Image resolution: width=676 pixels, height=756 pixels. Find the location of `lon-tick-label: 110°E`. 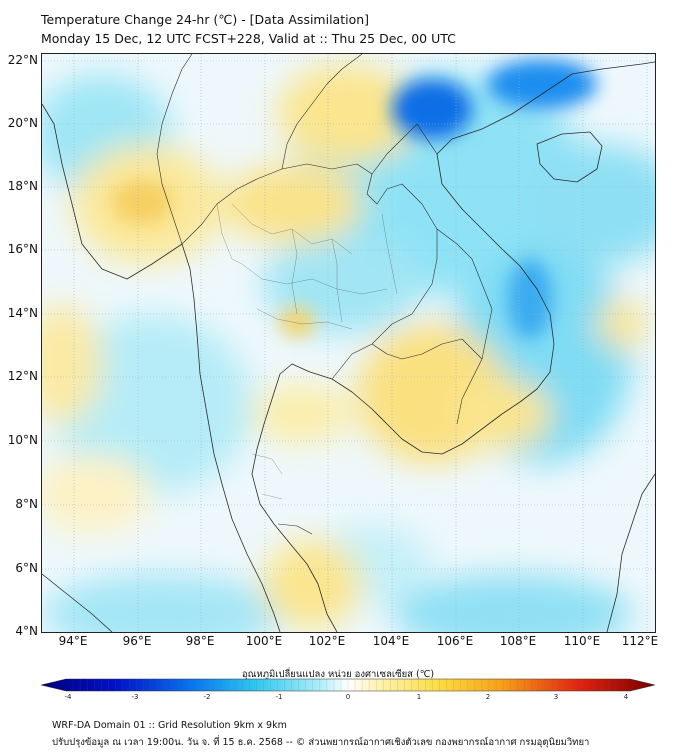

lon-tick-label: 110°E is located at coordinates (582, 641).